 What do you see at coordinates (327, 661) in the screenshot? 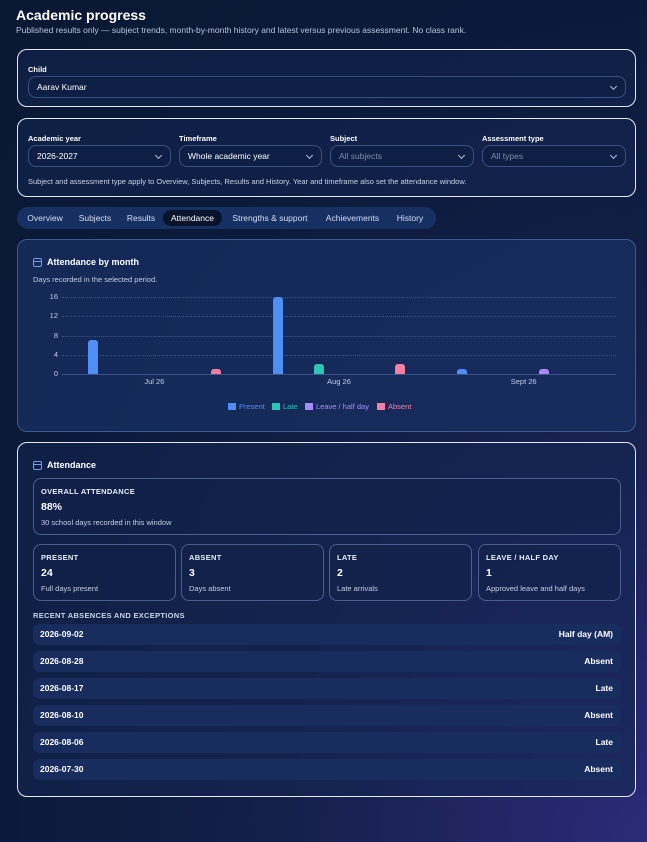
I see `list-item: 2026-08-28 Absent` at bounding box center [327, 661].